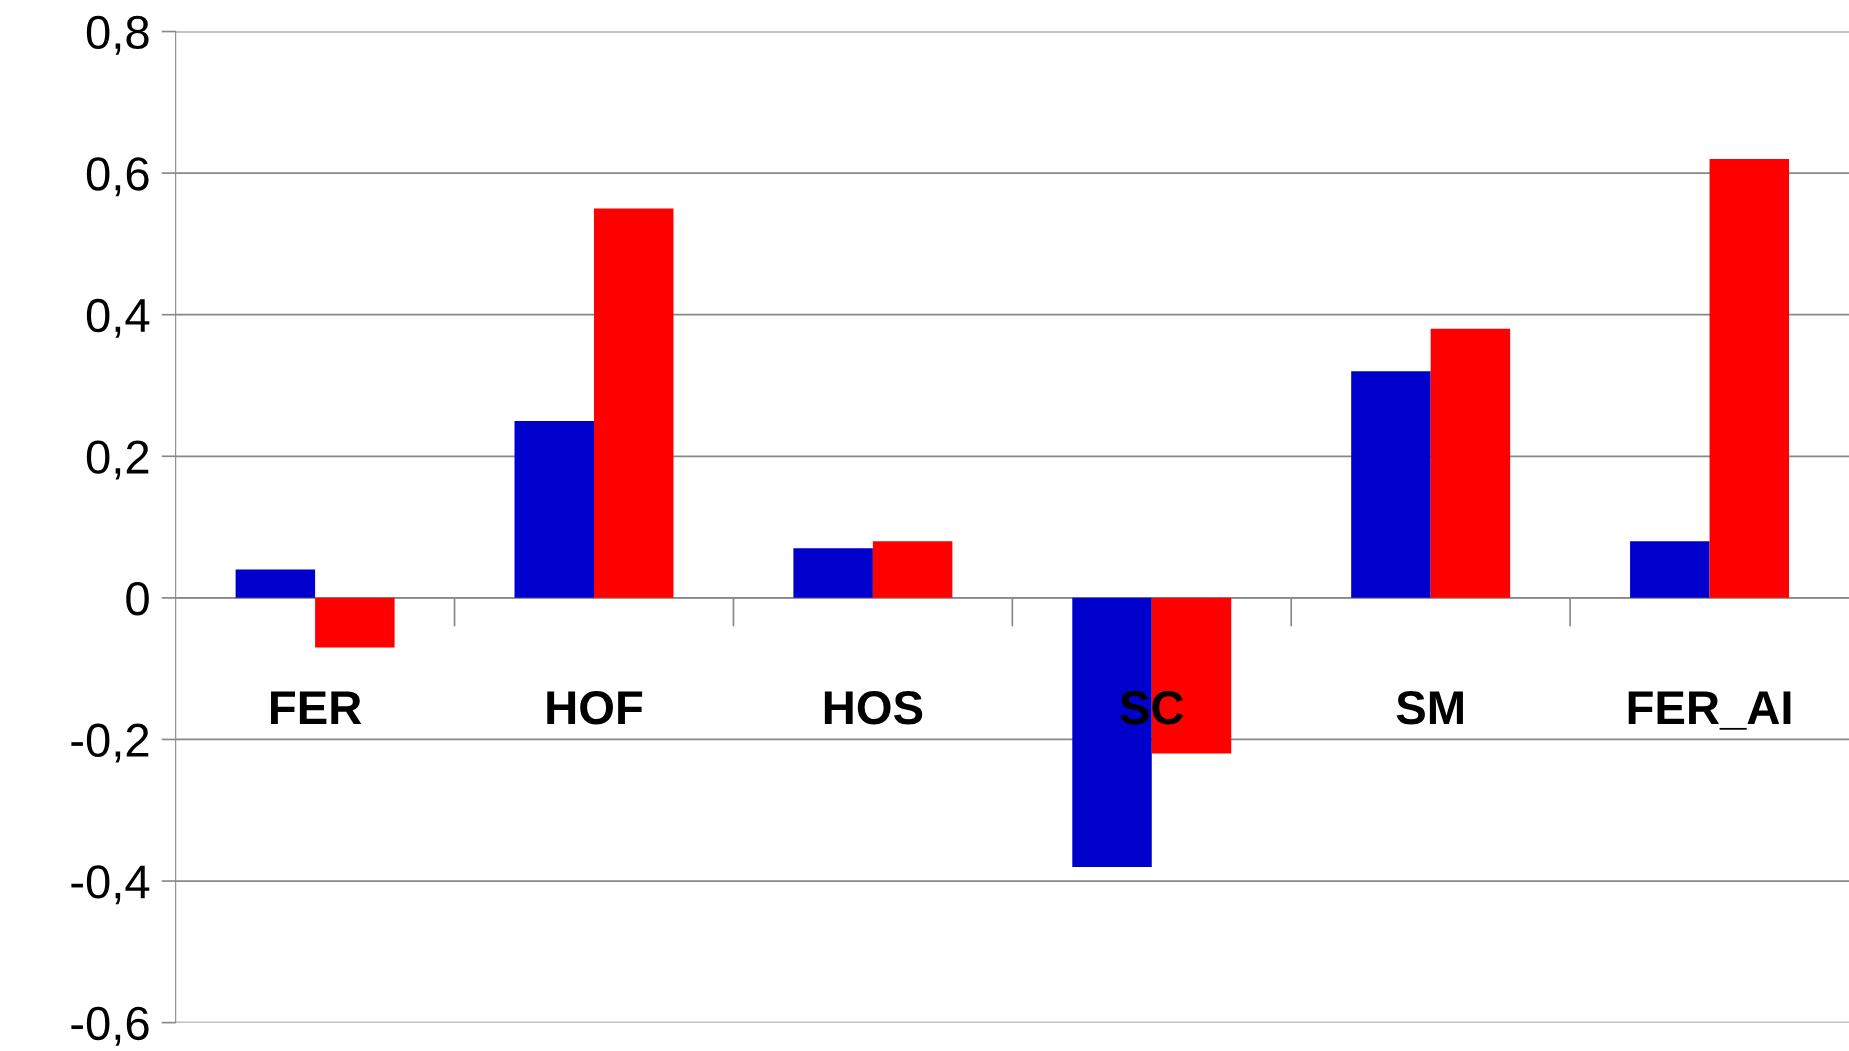  Describe the element at coordinates (873, 707) in the screenshot. I see `x-tick-label: HOS` at that location.